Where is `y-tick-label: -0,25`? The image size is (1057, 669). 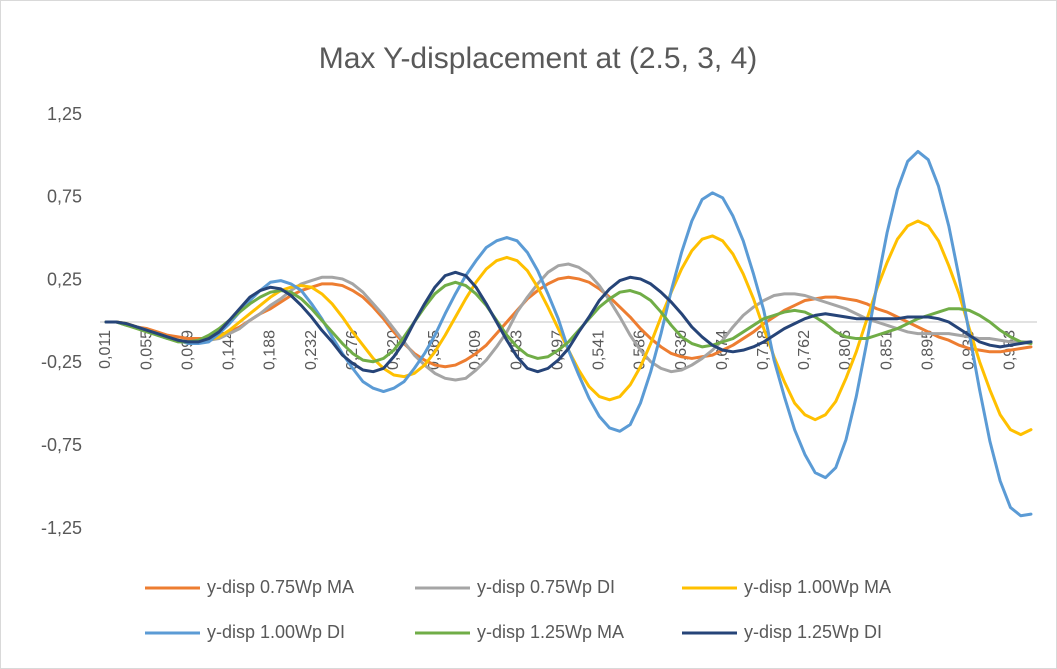 y-tick-label: -0,25 is located at coordinates (61, 362).